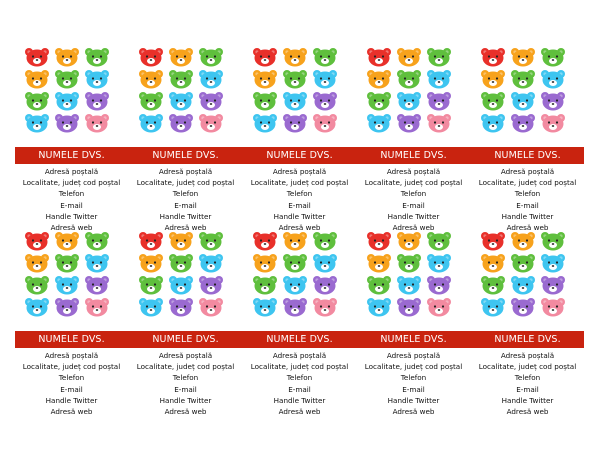 The image size is (600, 462). I want to click on name-band, so click(299, 339).